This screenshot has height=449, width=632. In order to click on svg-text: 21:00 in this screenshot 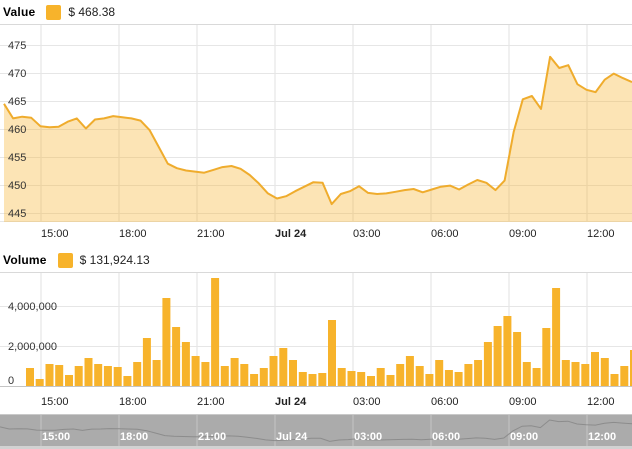, I will do `click(212, 437)`.